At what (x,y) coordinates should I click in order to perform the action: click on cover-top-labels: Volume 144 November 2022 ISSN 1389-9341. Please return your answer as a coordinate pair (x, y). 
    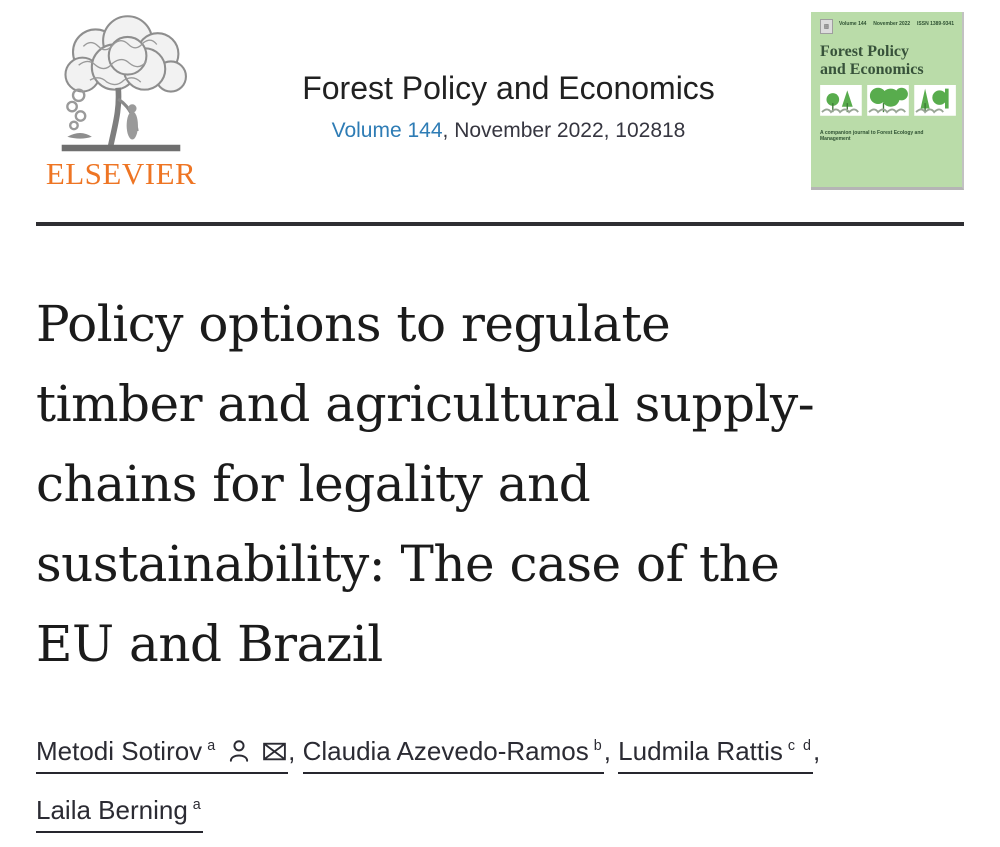
    Looking at the image, I should click on (896, 23).